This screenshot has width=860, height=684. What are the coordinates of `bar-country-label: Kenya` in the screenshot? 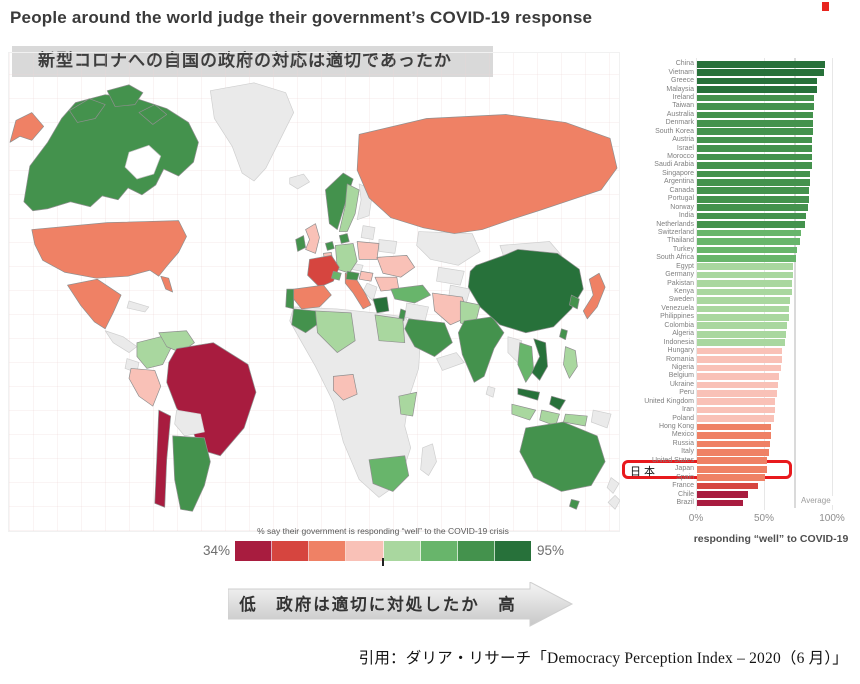 It's located at (684, 292).